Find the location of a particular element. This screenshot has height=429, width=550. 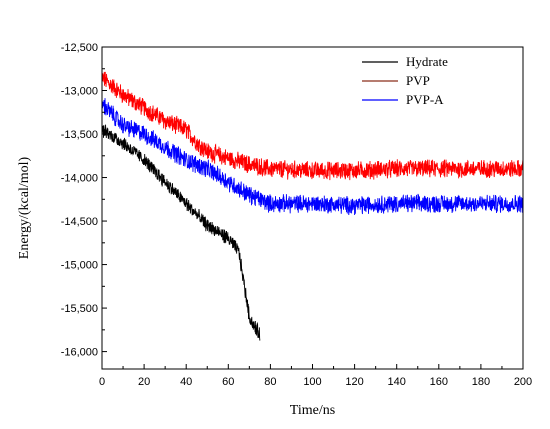

x-tick-label: 100 is located at coordinates (312, 382).